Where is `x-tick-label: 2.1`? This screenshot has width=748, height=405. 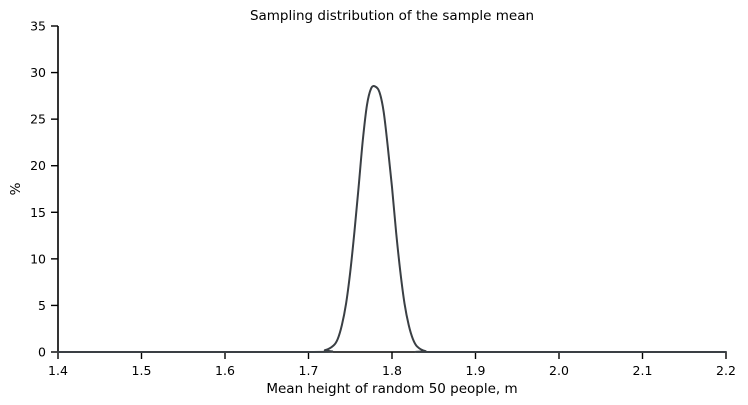
x-tick-label: 2.1 is located at coordinates (643, 370).